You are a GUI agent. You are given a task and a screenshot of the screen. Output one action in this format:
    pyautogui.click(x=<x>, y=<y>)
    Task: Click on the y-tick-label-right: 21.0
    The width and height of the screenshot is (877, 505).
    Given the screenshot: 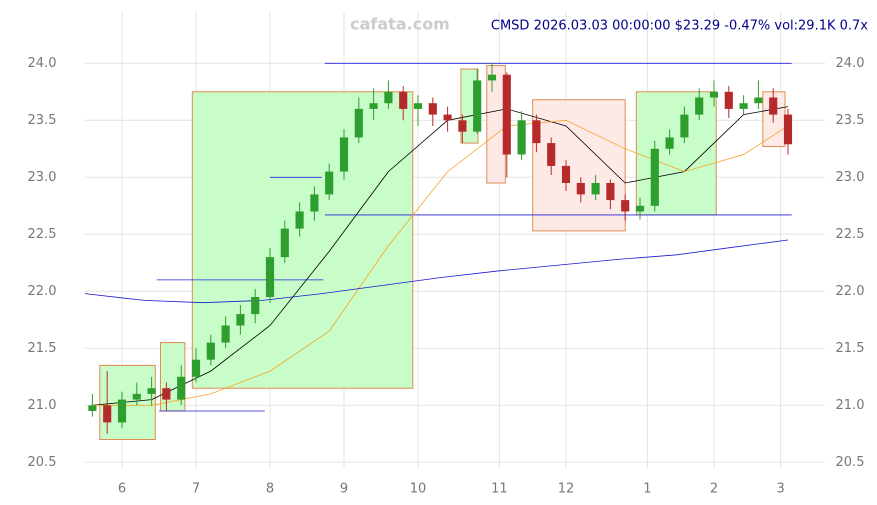 What is the action you would take?
    pyautogui.click(x=850, y=405)
    